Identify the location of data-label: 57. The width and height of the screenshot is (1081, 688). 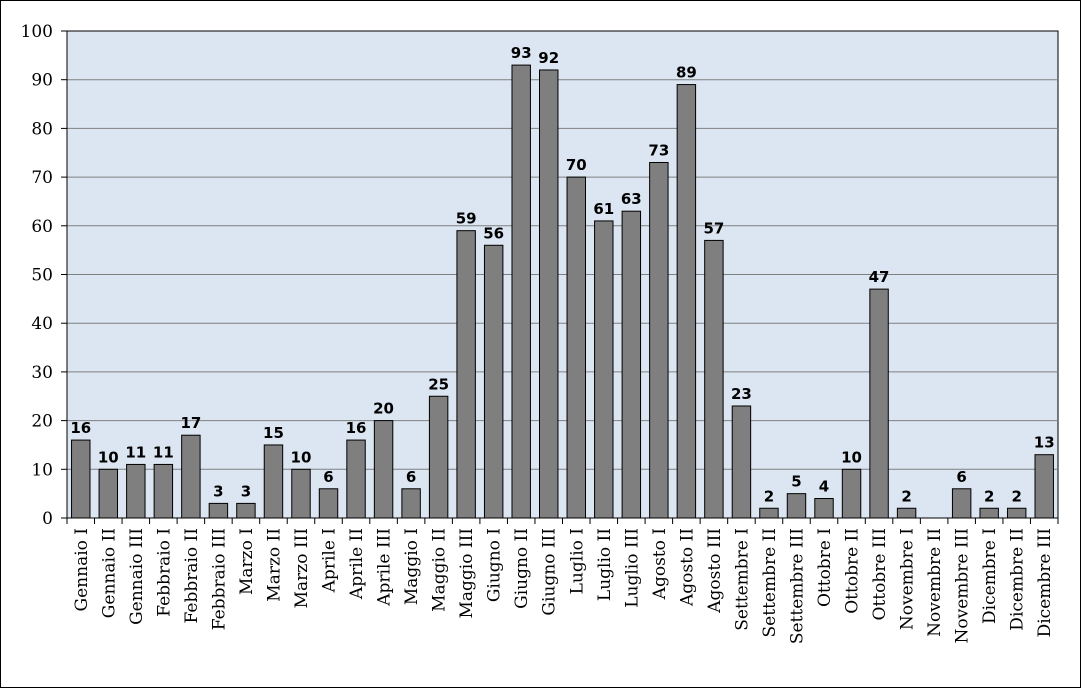
(713, 228).